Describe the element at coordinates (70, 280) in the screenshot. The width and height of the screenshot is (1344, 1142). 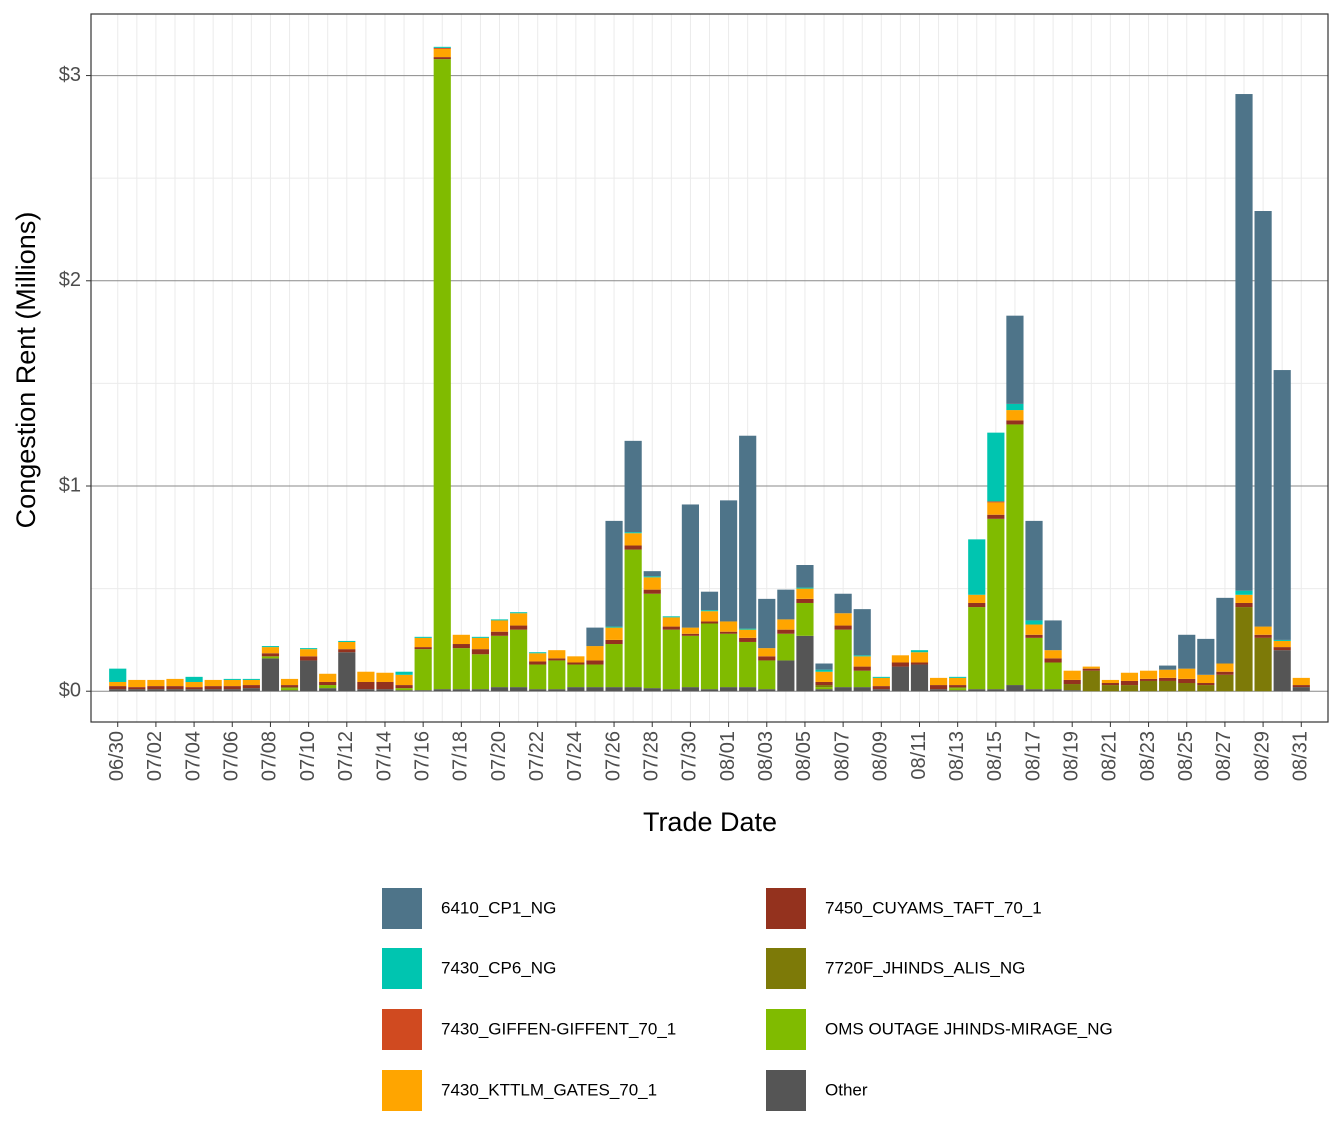
I see `y-tick-label: $2` at that location.